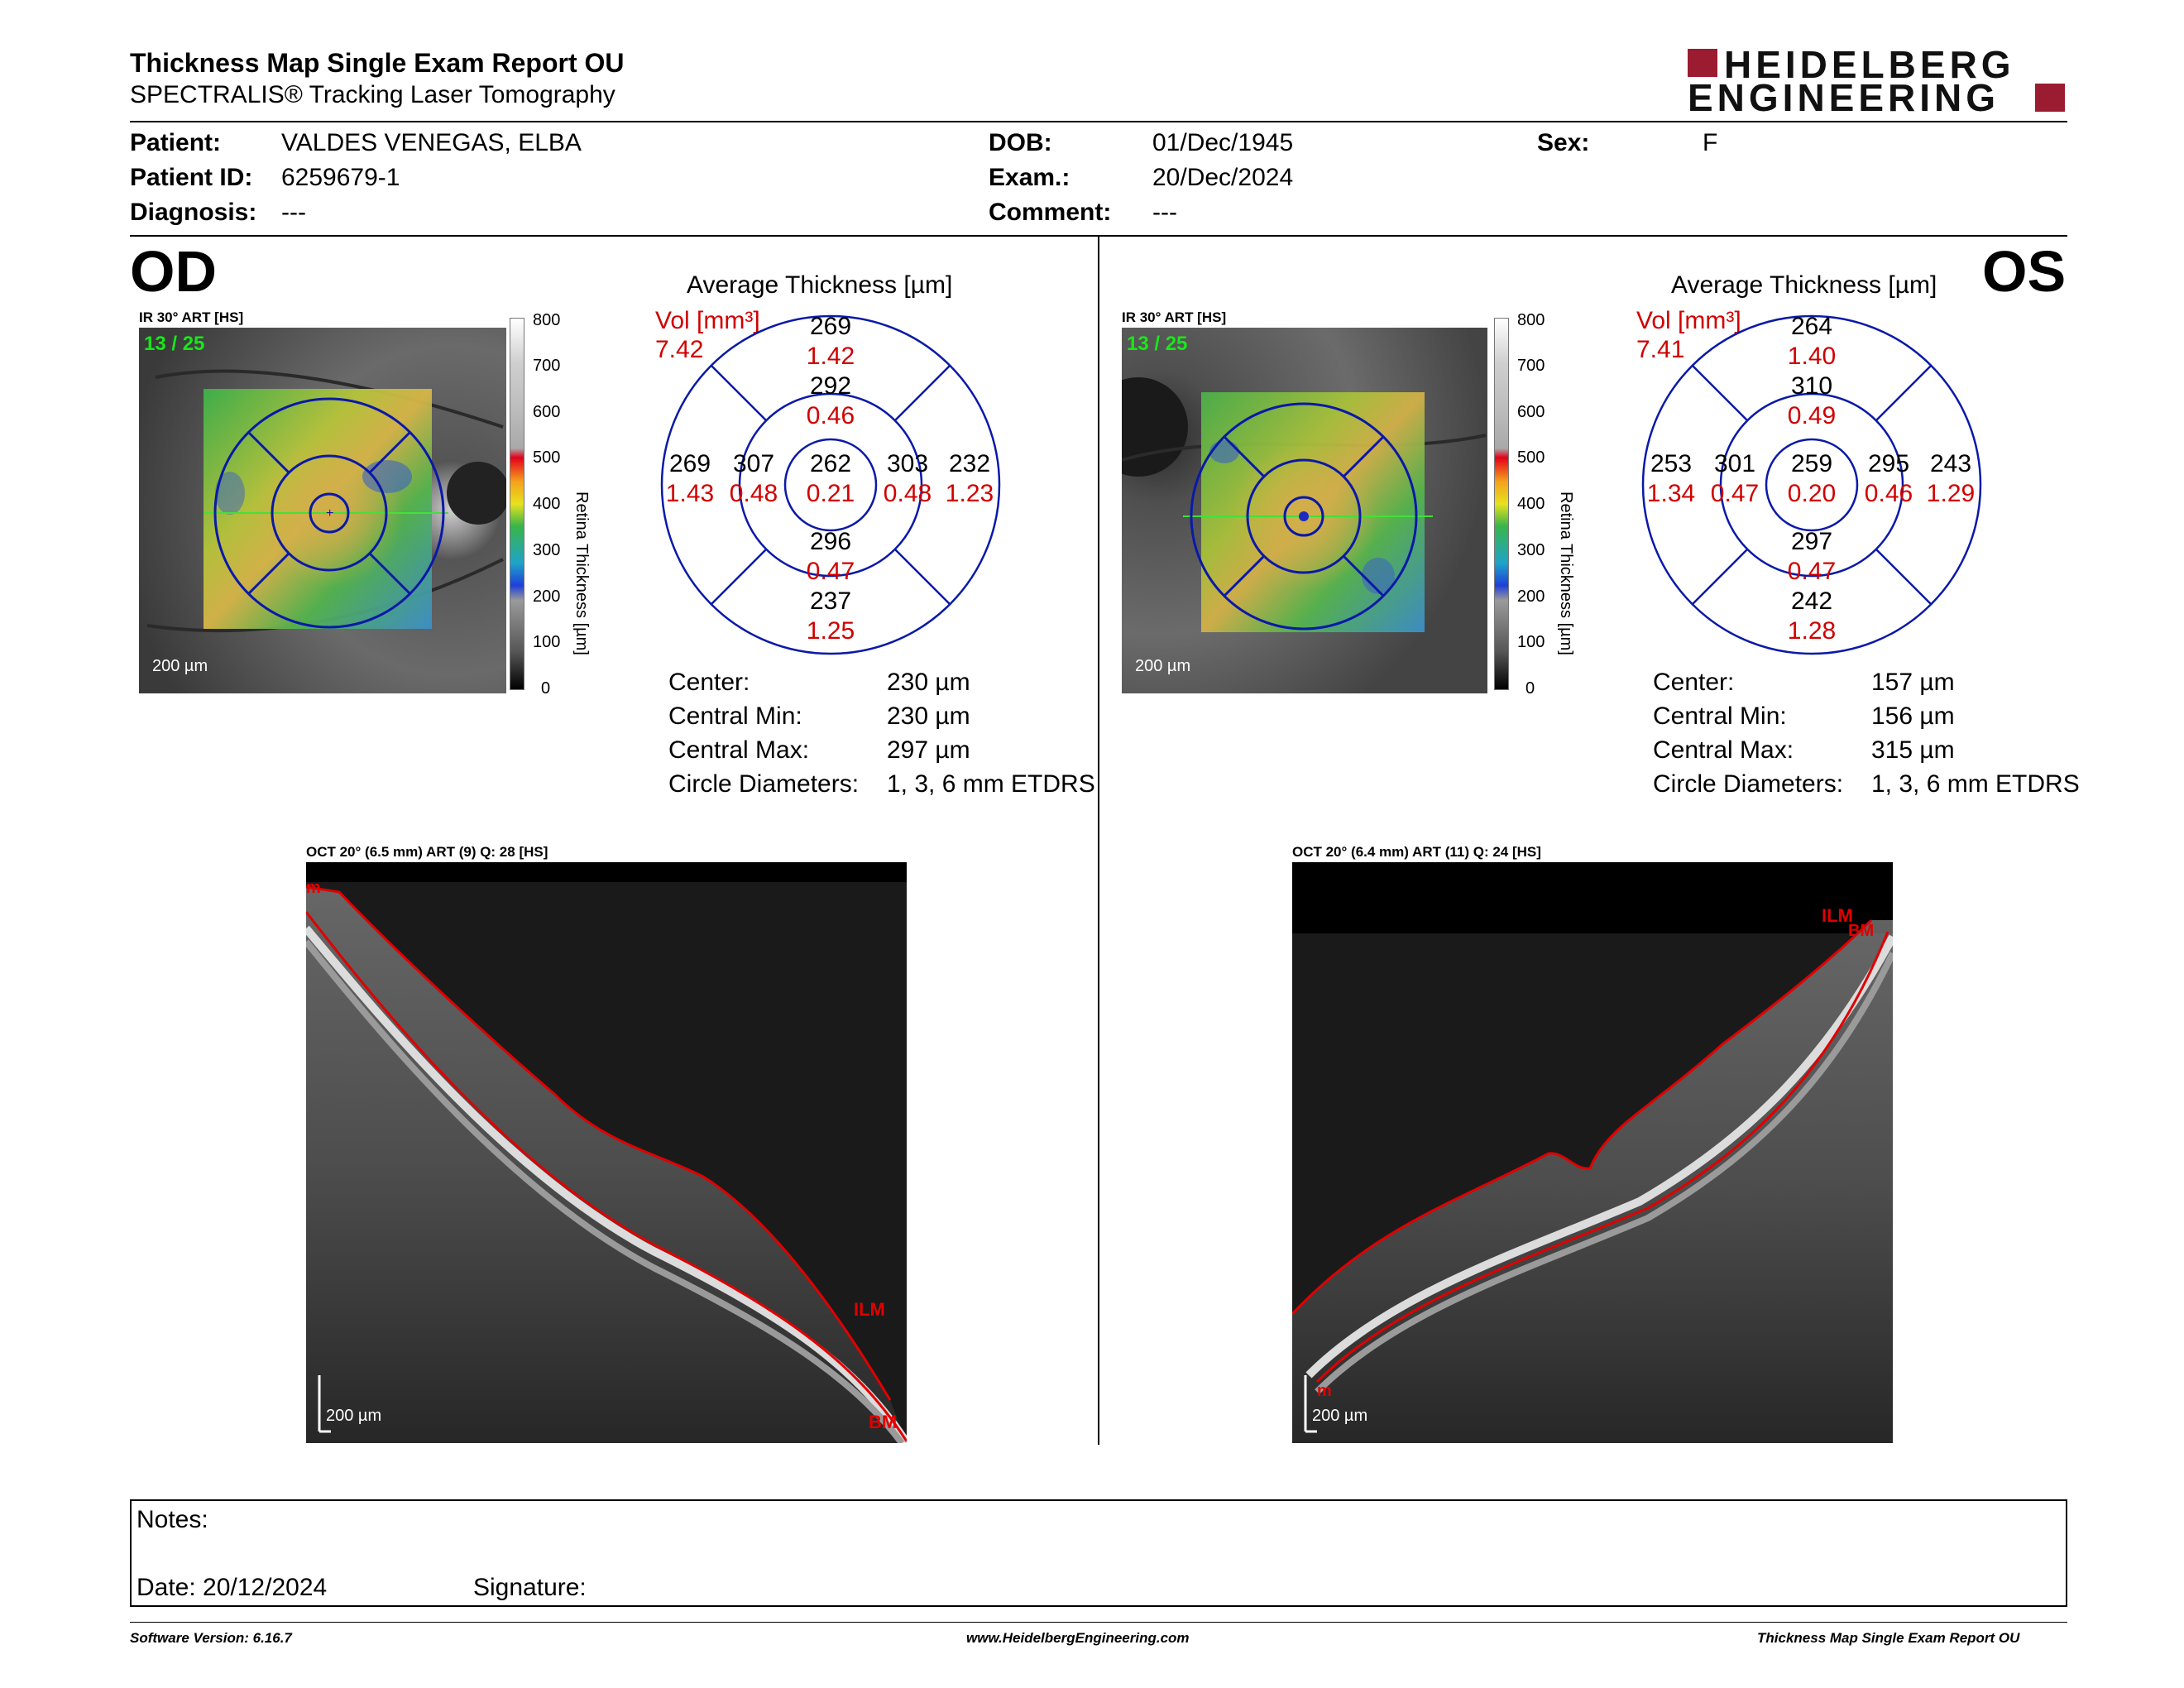  Describe the element at coordinates (969, 463) in the screenshot. I see `od-outer-right-thickness: 232` at that location.